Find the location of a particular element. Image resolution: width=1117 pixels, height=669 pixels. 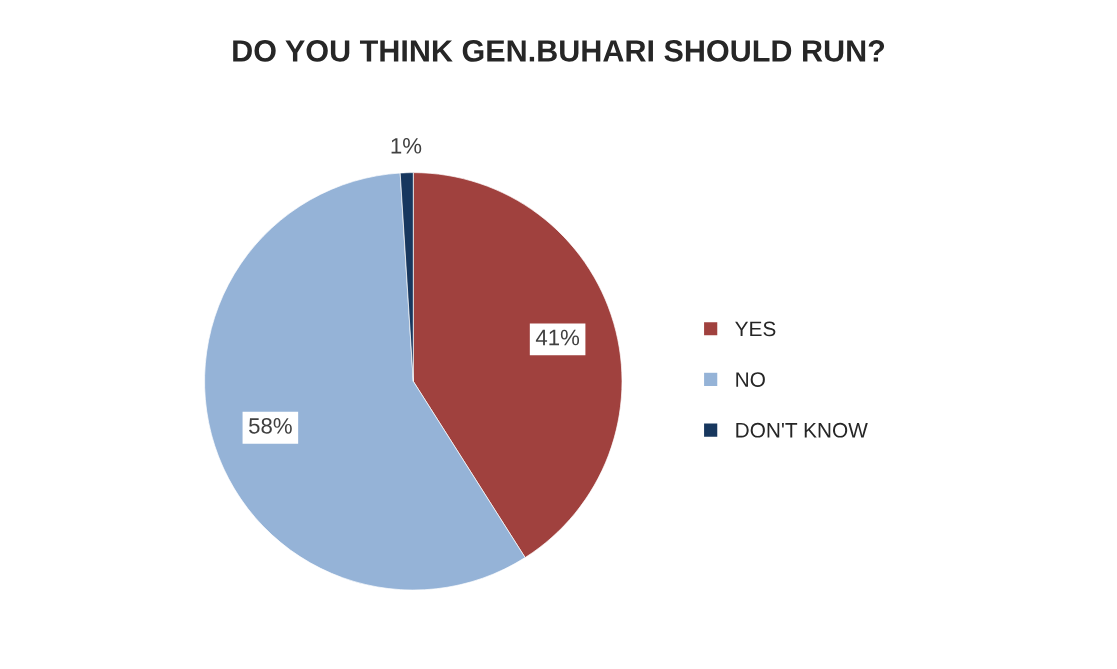

legend-label: NO is located at coordinates (750, 379).